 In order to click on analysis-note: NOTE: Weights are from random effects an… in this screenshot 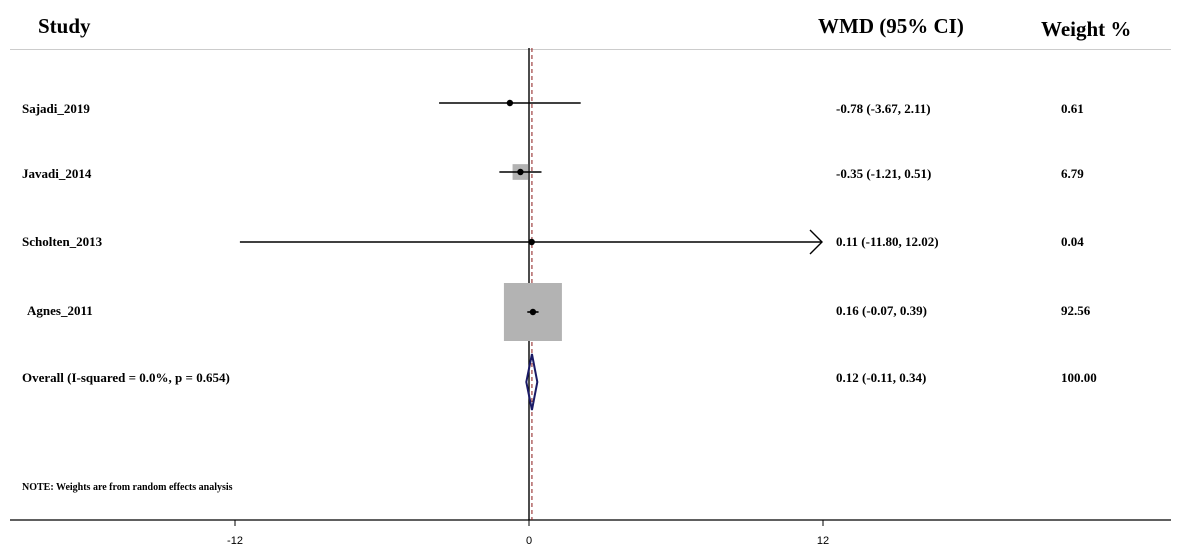, I will do `click(127, 487)`.